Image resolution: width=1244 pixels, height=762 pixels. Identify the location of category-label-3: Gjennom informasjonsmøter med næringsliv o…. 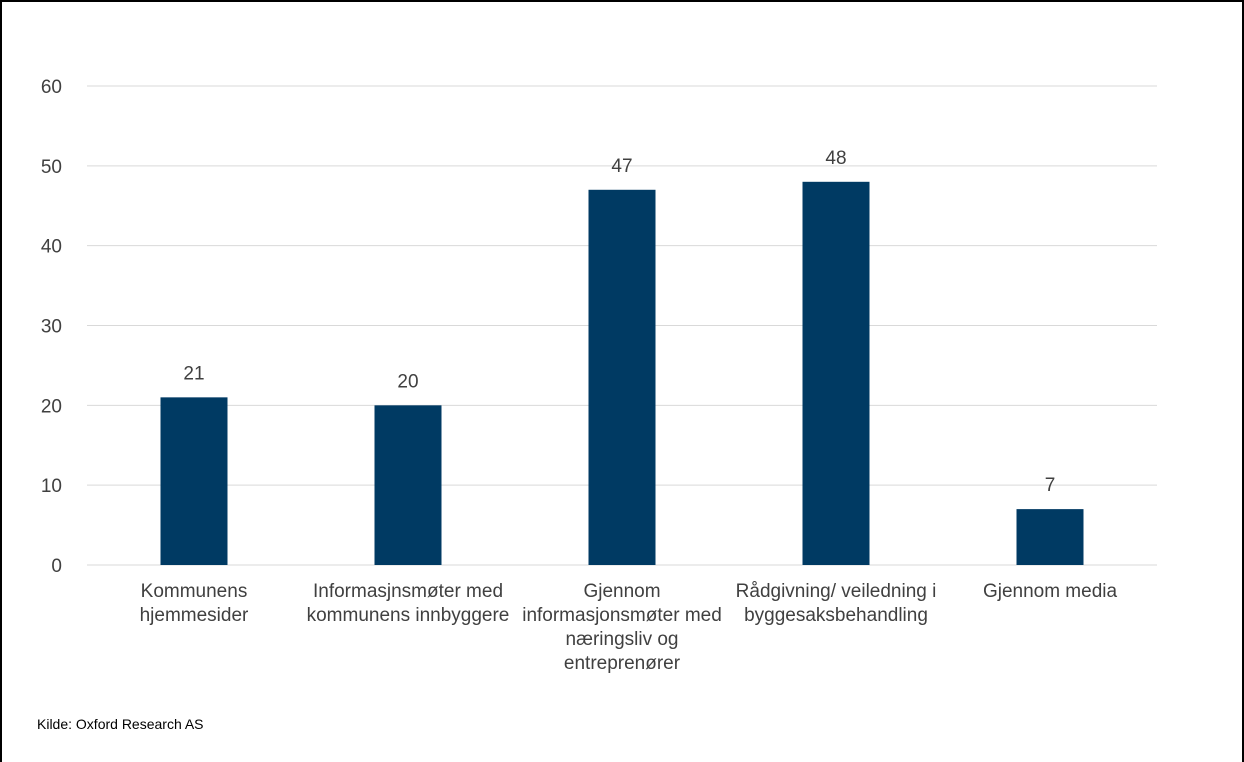
(622, 627).